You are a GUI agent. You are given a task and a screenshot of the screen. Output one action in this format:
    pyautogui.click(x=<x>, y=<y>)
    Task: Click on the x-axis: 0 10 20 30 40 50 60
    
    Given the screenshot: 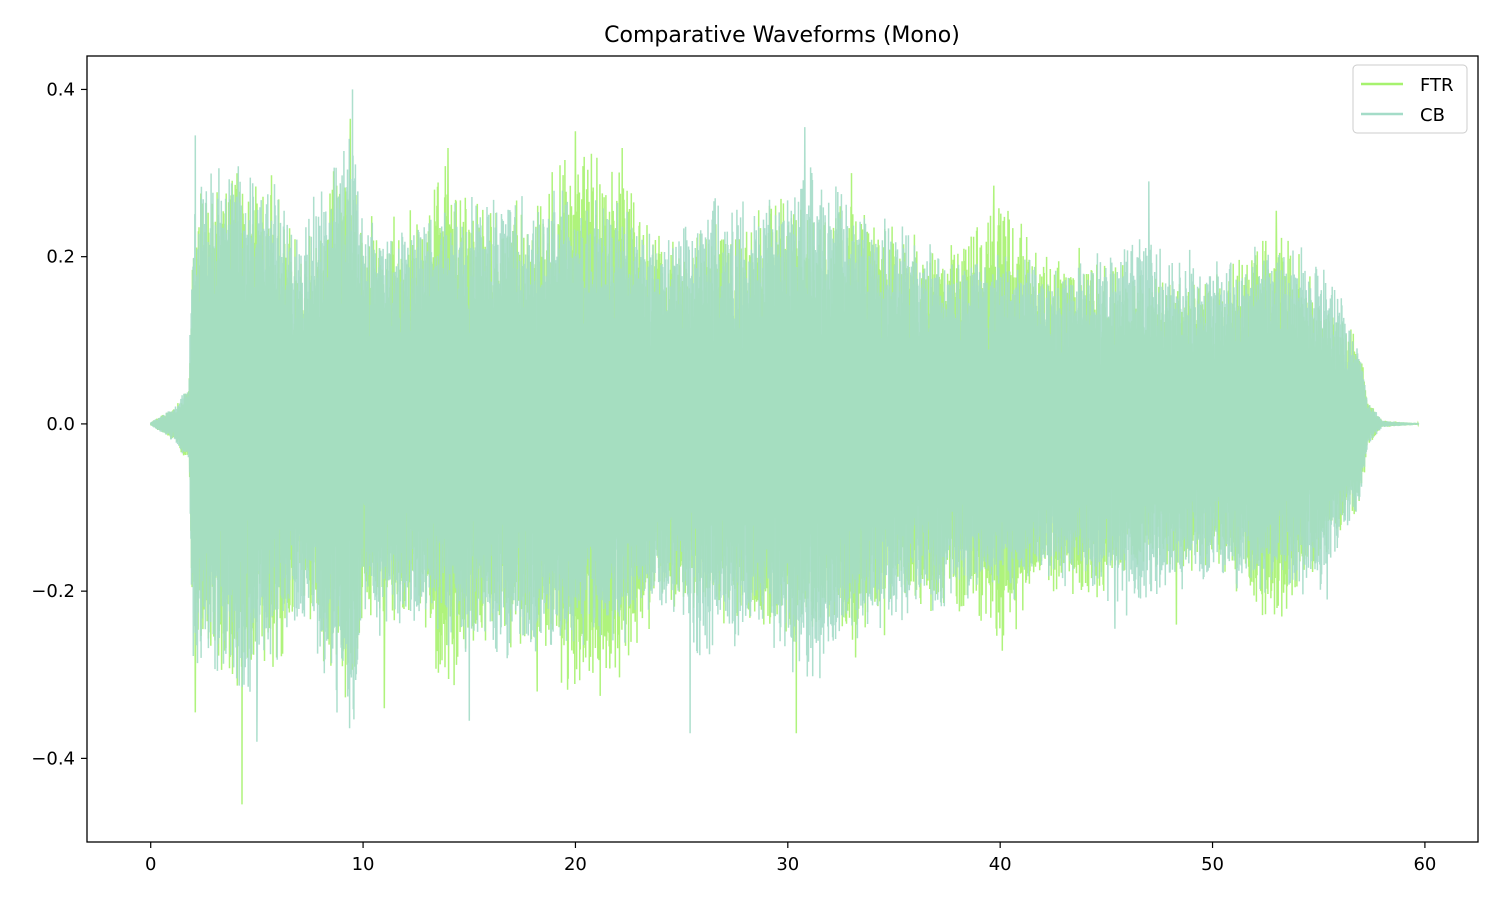 What is the action you would take?
    pyautogui.click(x=790, y=858)
    